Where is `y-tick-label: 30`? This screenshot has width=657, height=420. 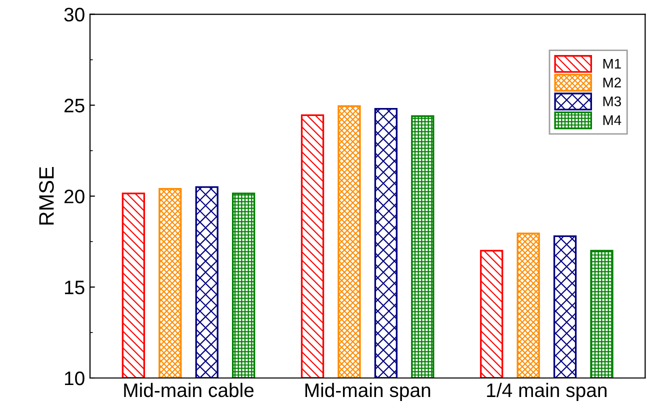 y-tick-label: 30 is located at coordinates (74, 15).